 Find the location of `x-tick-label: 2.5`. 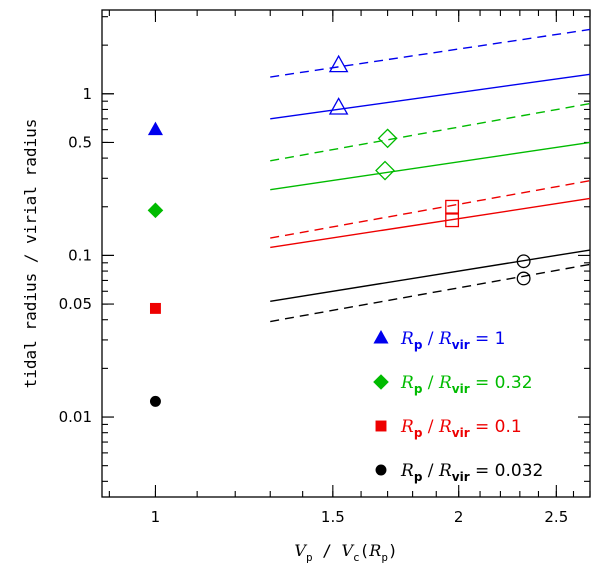

x-tick-label: 2.5 is located at coordinates (556, 517).